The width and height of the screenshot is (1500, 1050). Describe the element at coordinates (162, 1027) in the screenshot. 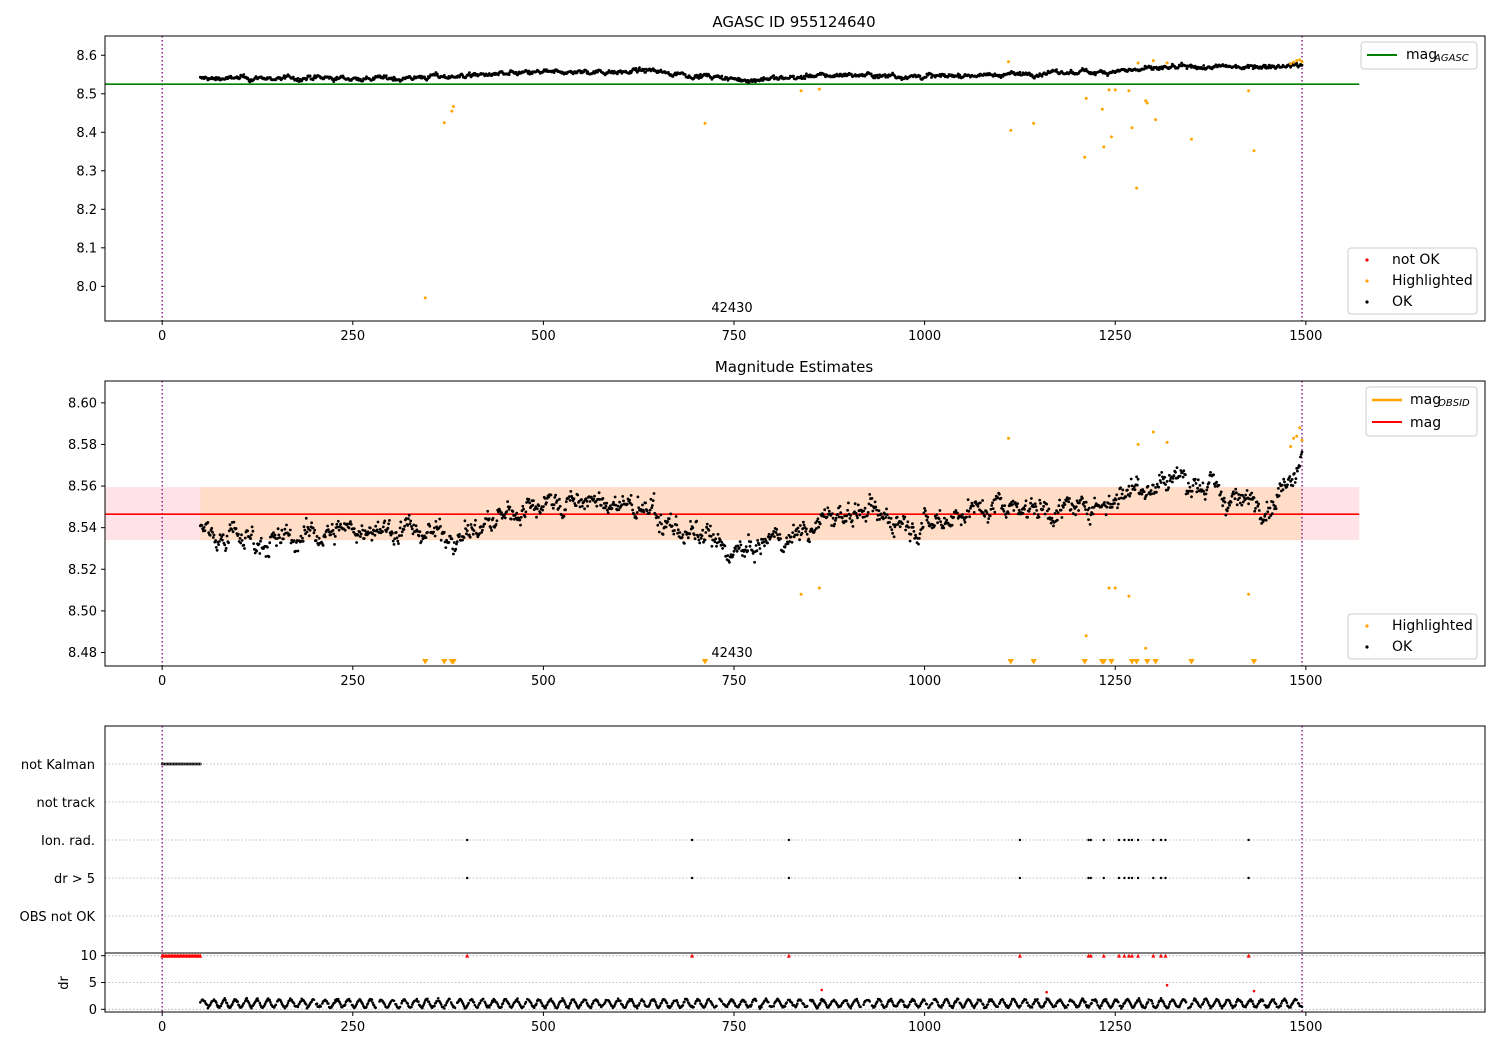

I see `x-tick-label: 0` at that location.